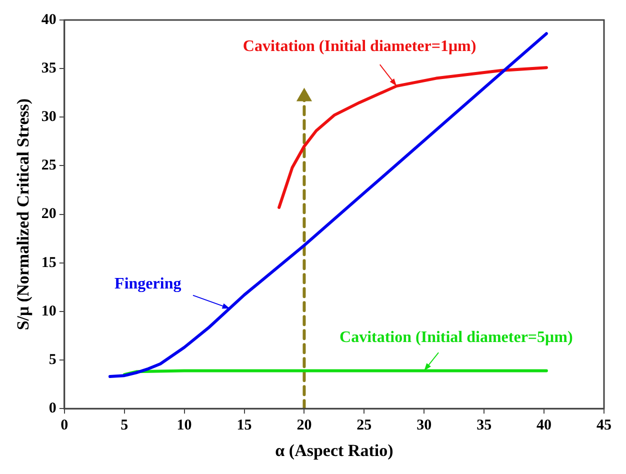 Image resolution: width=626 pixels, height=474 pixels. I want to click on x-tick-label: 5, so click(124, 425).